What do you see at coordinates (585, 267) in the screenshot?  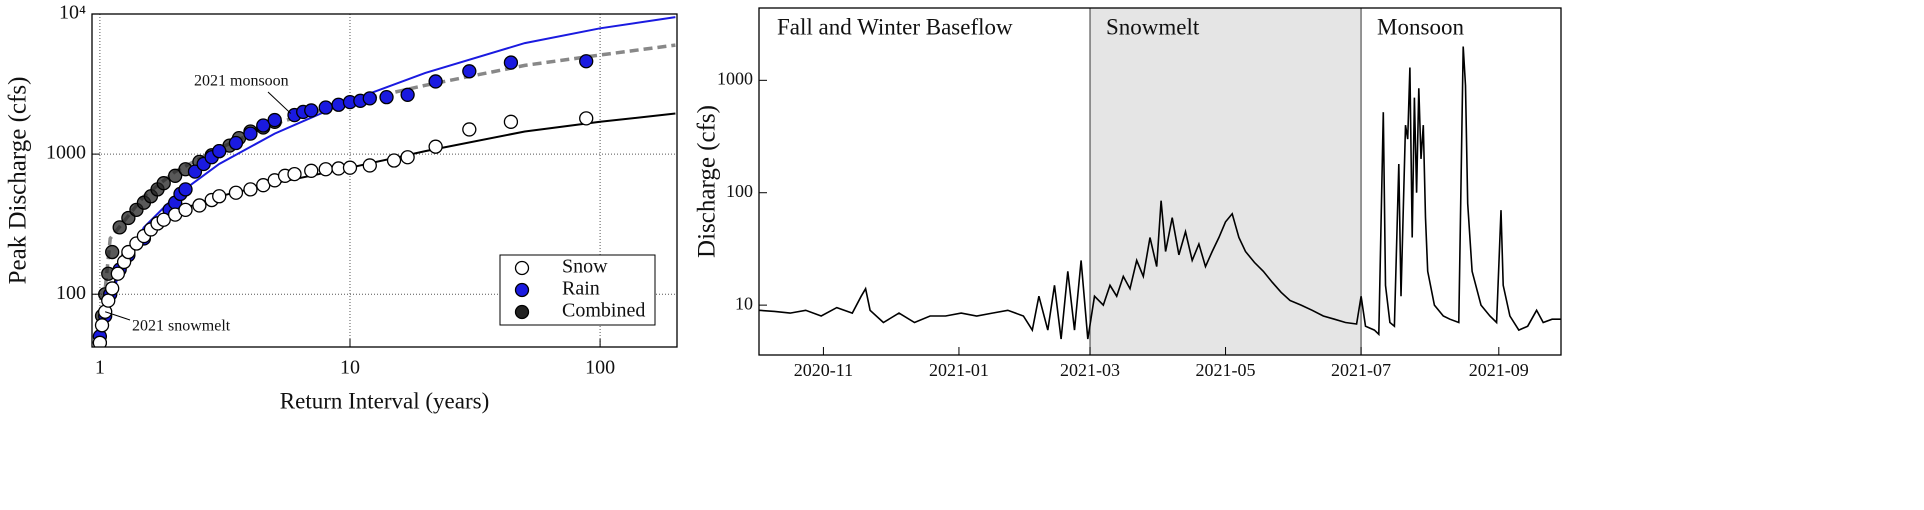 I see `legend-label: Snow` at bounding box center [585, 267].